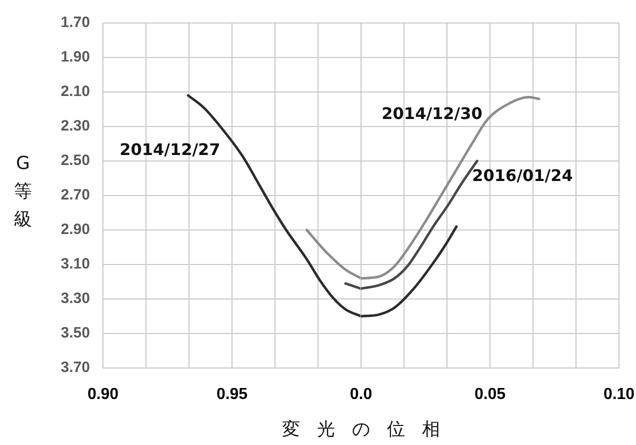 Image resolution: width=636 pixels, height=445 pixels. Describe the element at coordinates (490, 395) in the screenshot. I see `x-tick-label: 0.05` at that location.